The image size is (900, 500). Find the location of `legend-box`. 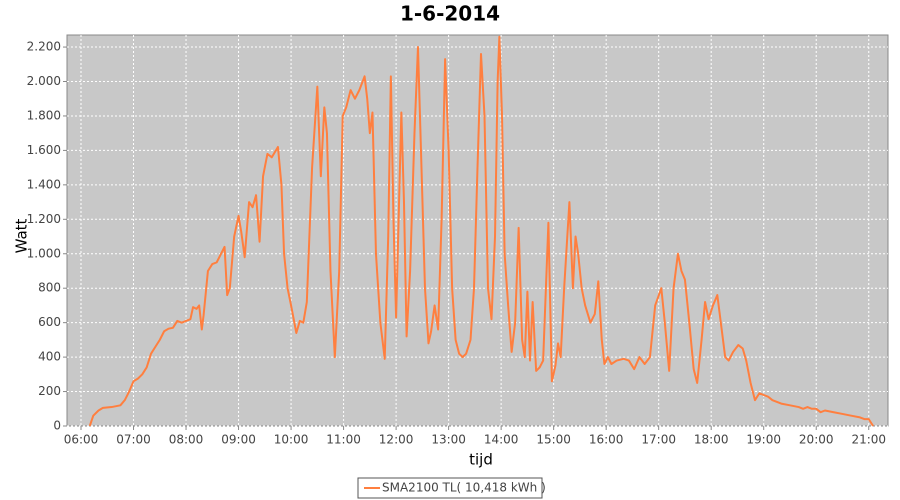

legend-box is located at coordinates (450, 488).